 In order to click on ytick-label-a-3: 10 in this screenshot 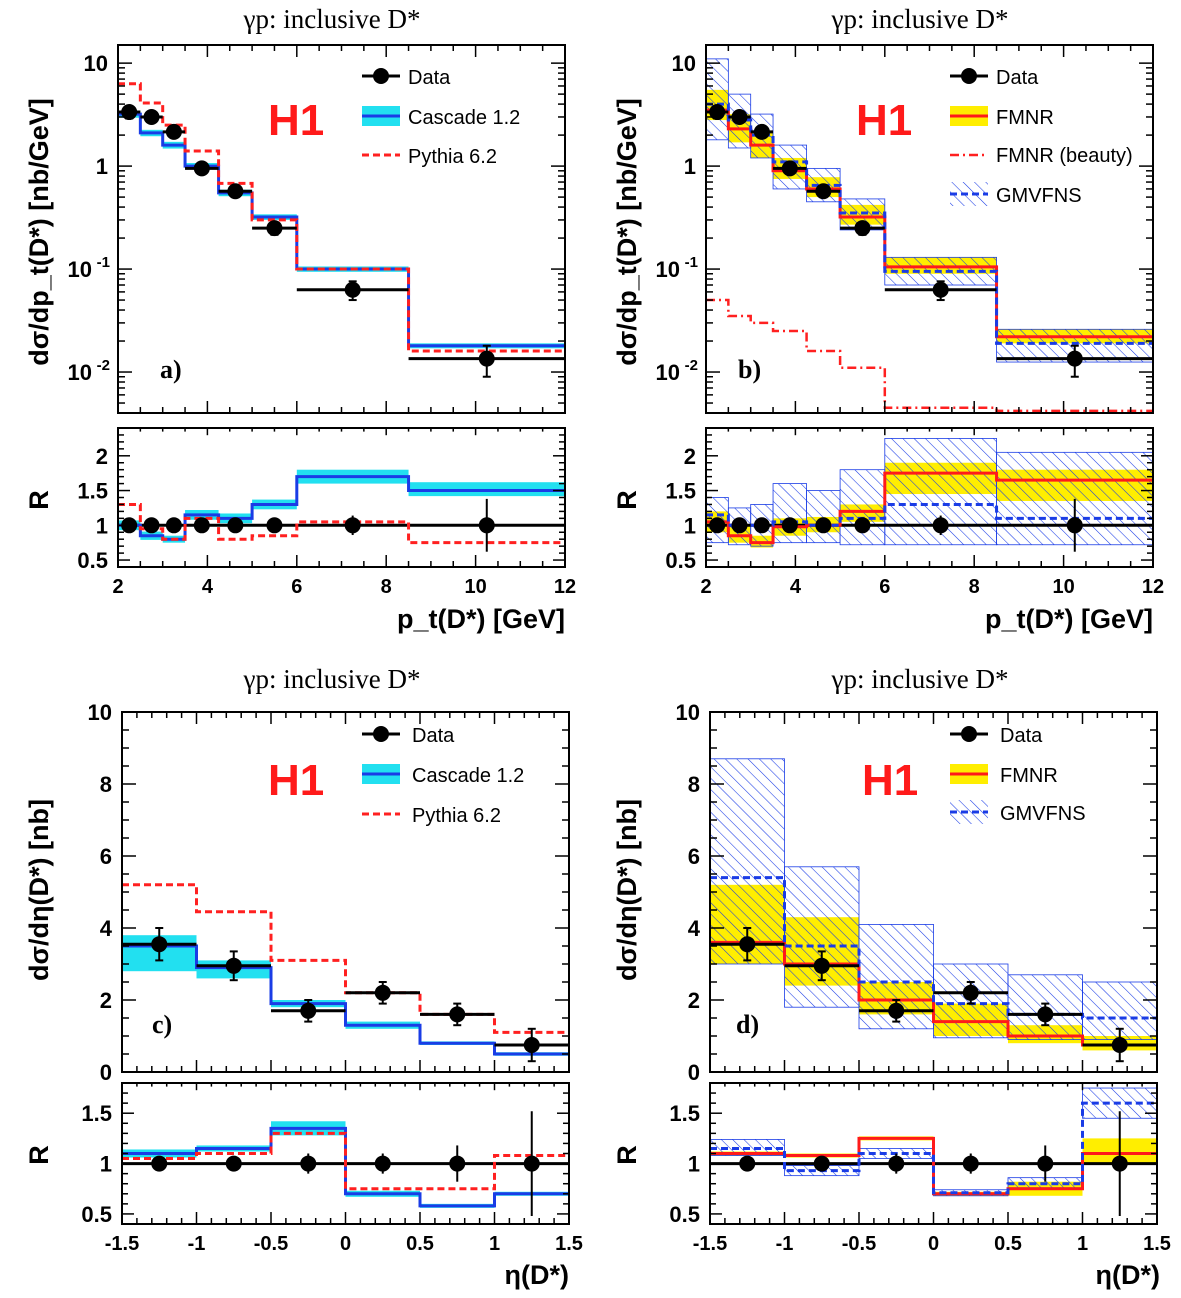, I will do `click(96, 63)`.